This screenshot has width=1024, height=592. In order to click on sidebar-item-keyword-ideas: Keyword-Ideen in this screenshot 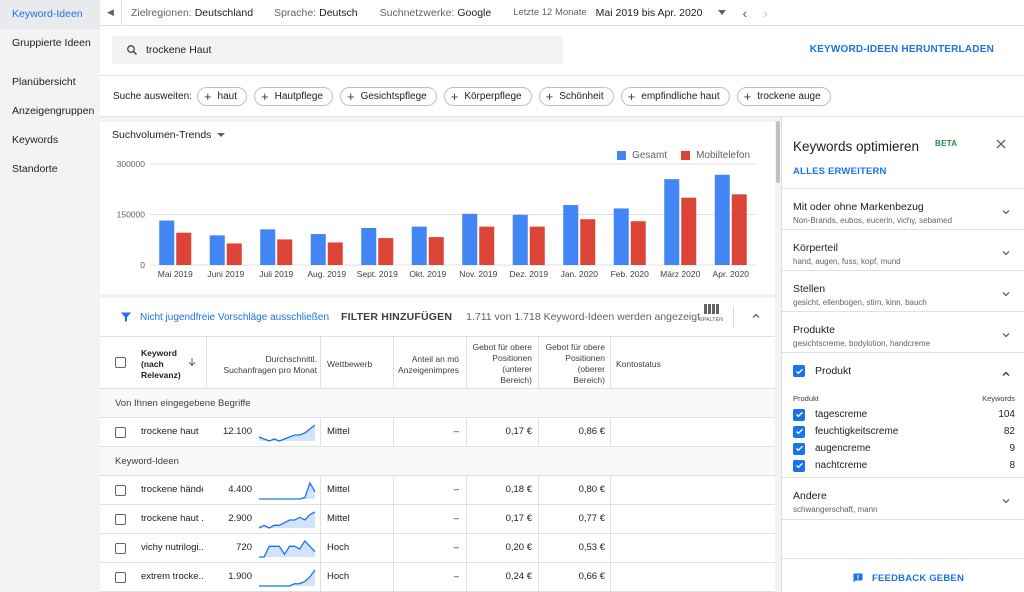, I will do `click(50, 14)`.